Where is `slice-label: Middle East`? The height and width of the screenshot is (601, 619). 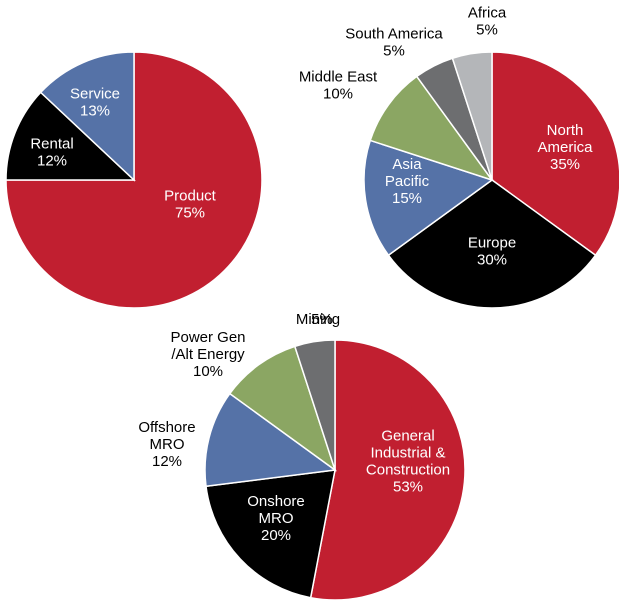
slice-label: Middle East is located at coordinates (338, 76).